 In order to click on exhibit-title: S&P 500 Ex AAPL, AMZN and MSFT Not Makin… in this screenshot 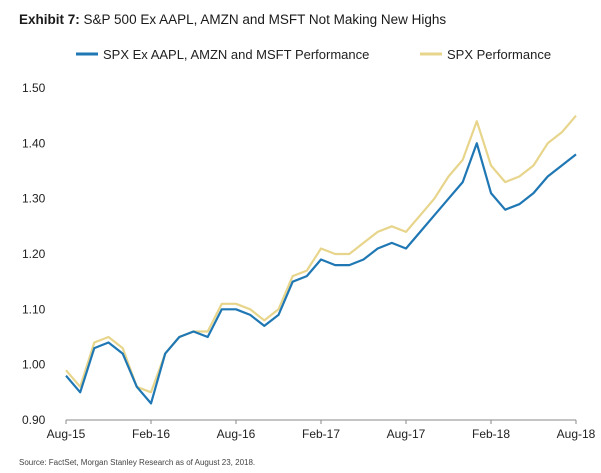, I will do `click(265, 19)`.